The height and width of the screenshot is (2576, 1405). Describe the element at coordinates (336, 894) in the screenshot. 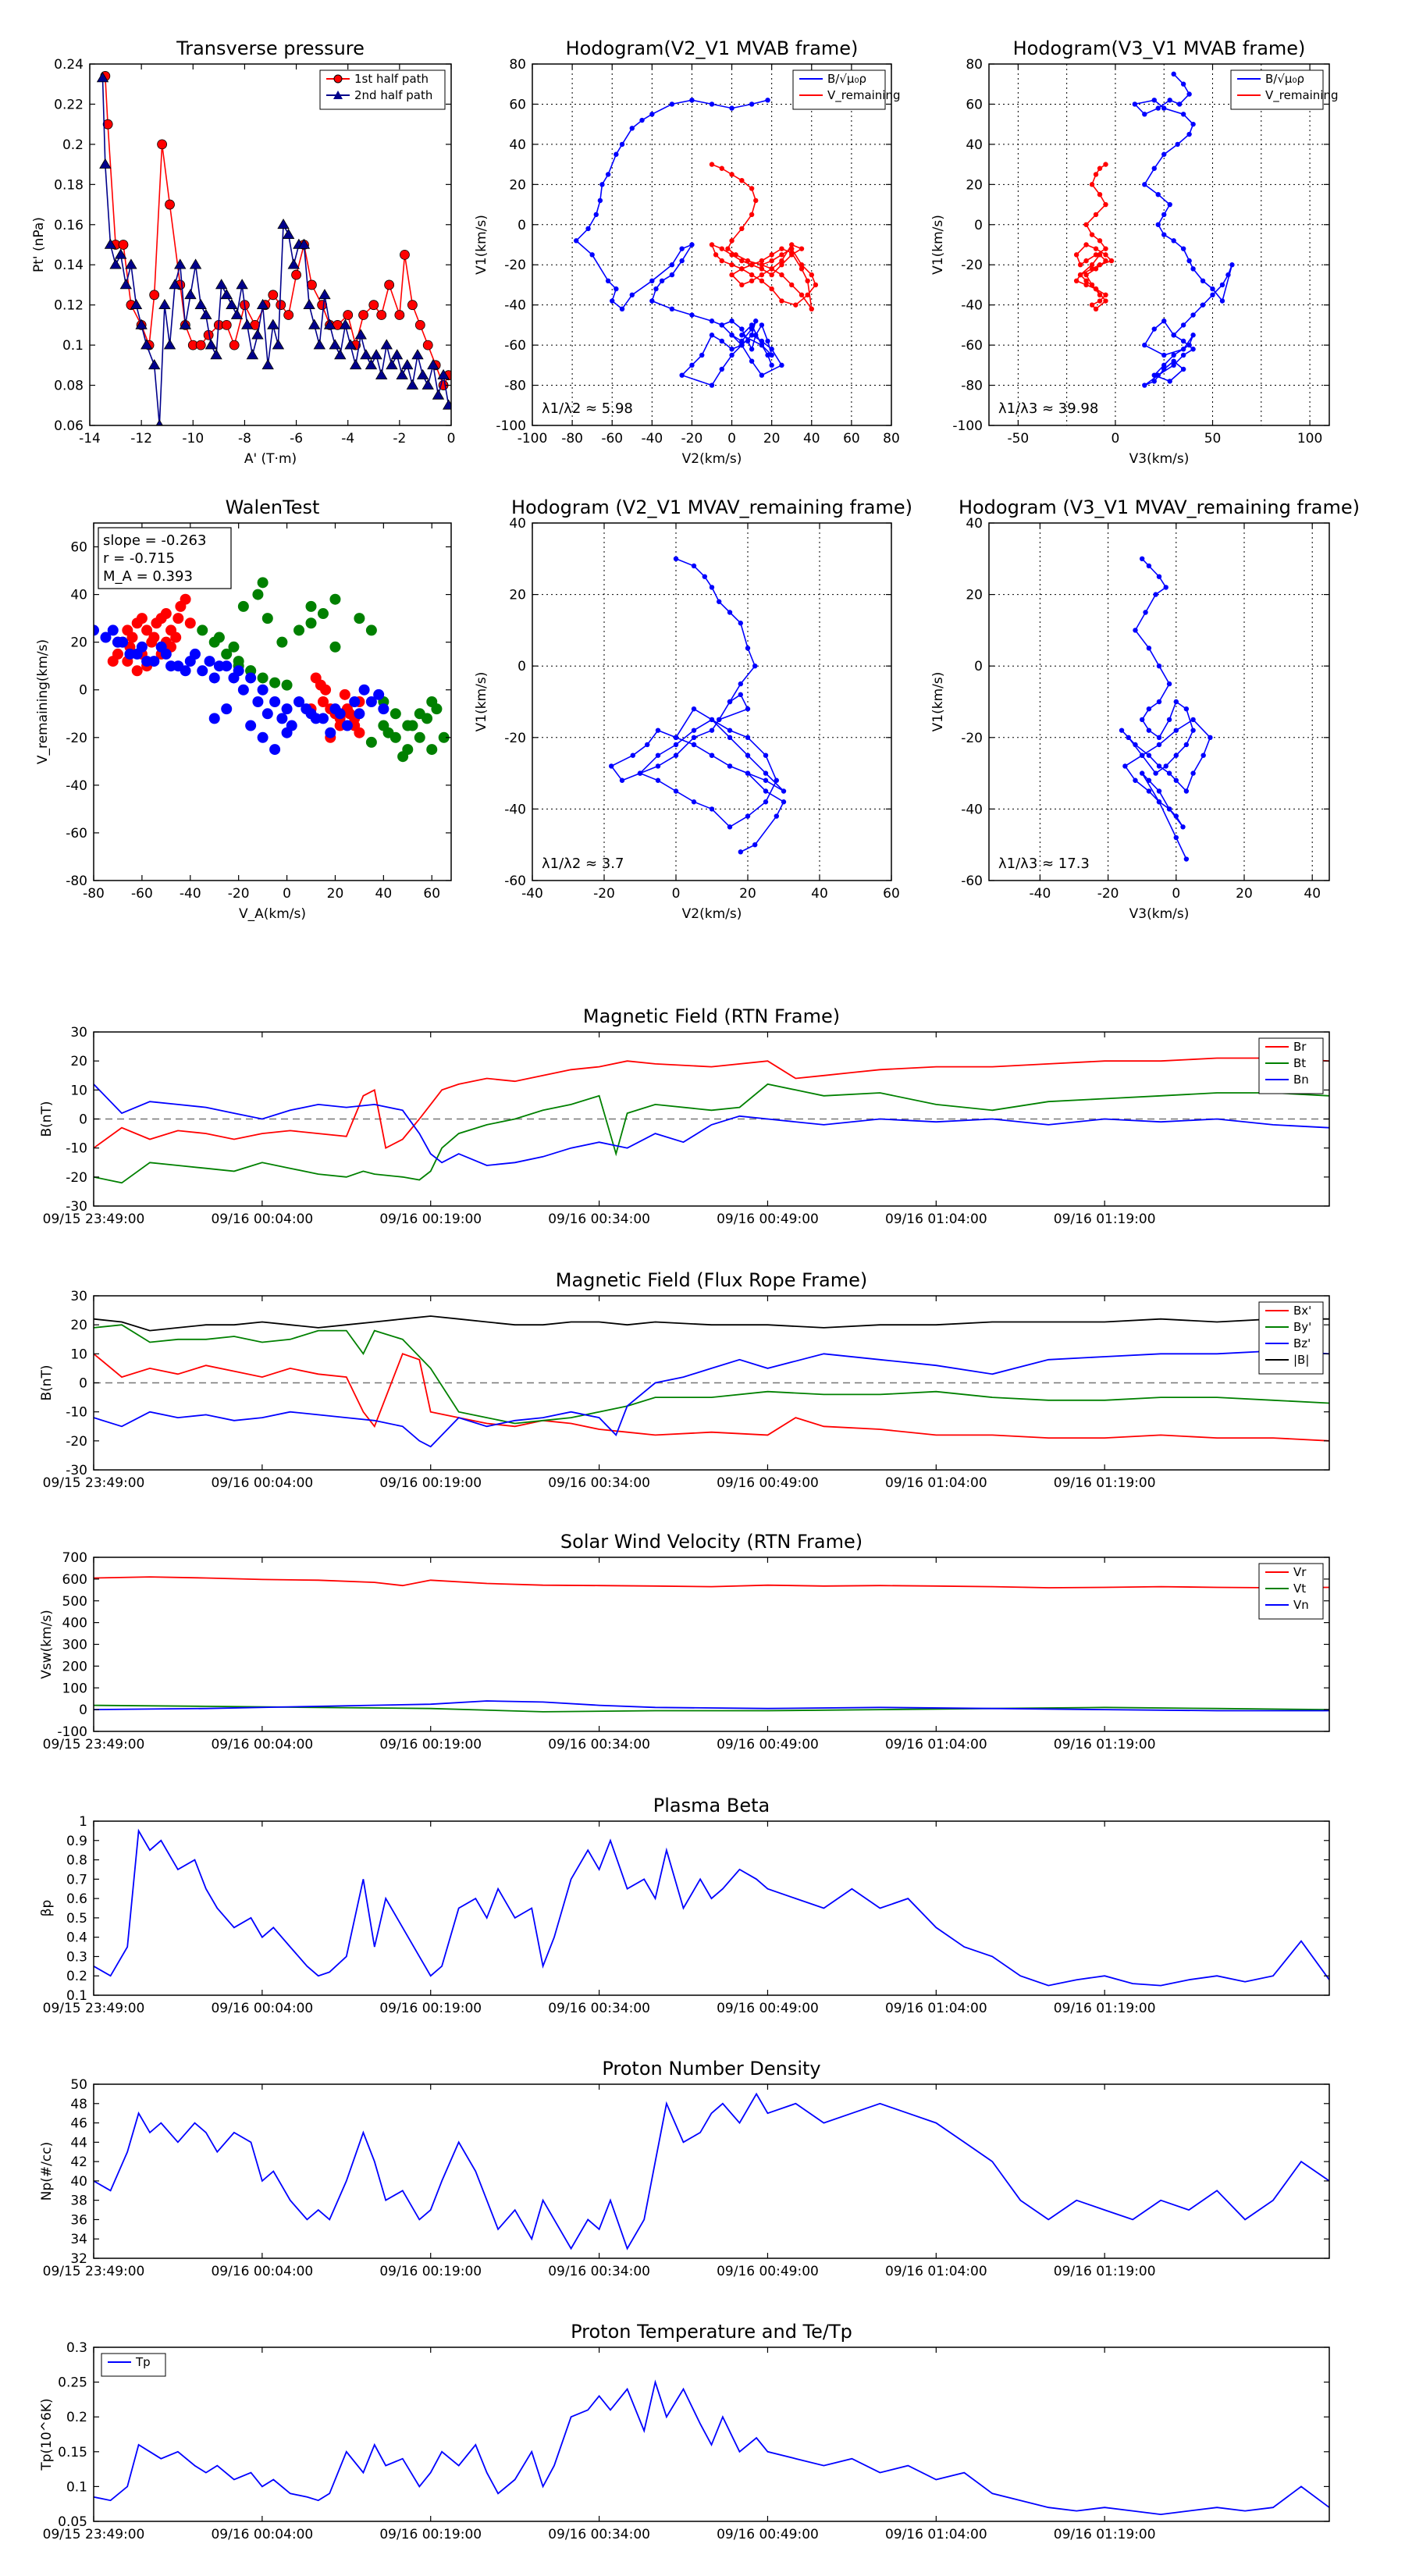

I see `x-tick-label: 20` at that location.